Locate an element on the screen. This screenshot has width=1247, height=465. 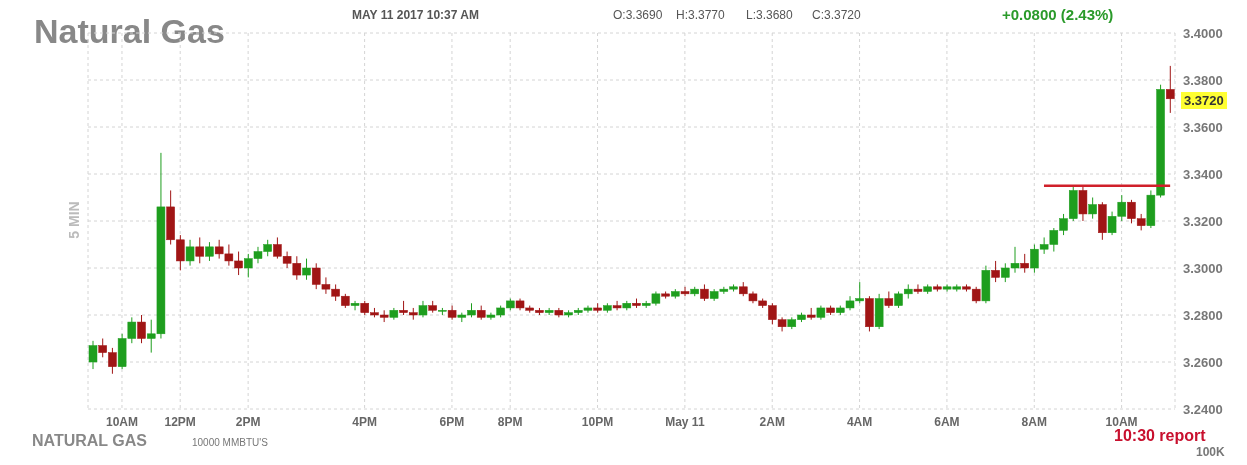
text: 3.3720 is located at coordinates (1204, 100).